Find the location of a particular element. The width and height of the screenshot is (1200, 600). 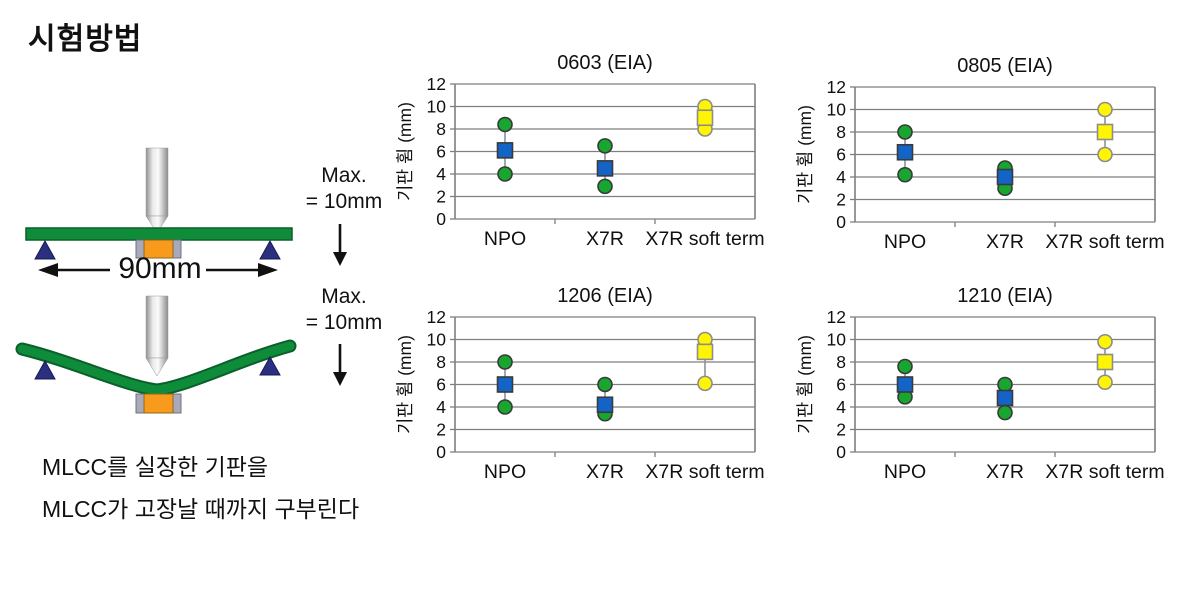

chart-title: 0805 (EIA) is located at coordinates (1005, 66).